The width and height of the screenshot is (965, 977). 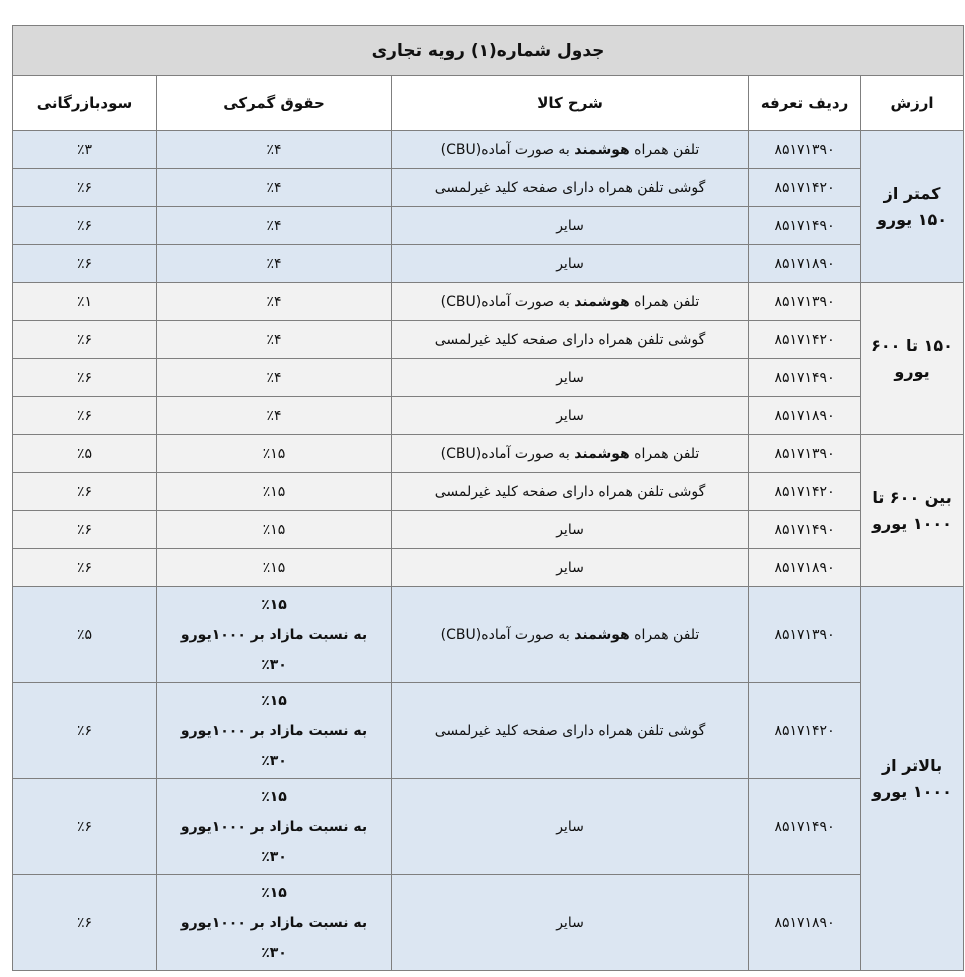 I want to click on table-row: ۸۵۱۷۱۴۹۰ سایر ٪۱۵ ٪۶, so click(x=487, y=529).